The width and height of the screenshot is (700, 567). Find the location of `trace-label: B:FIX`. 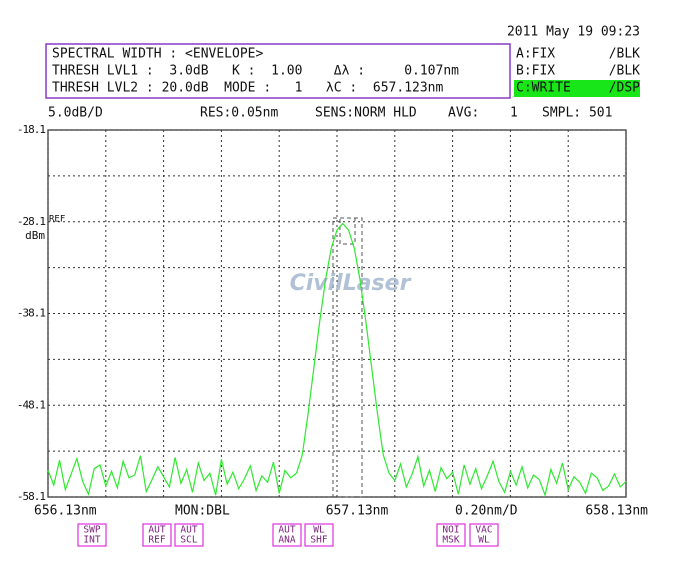

trace-label: B:FIX is located at coordinates (535, 71).